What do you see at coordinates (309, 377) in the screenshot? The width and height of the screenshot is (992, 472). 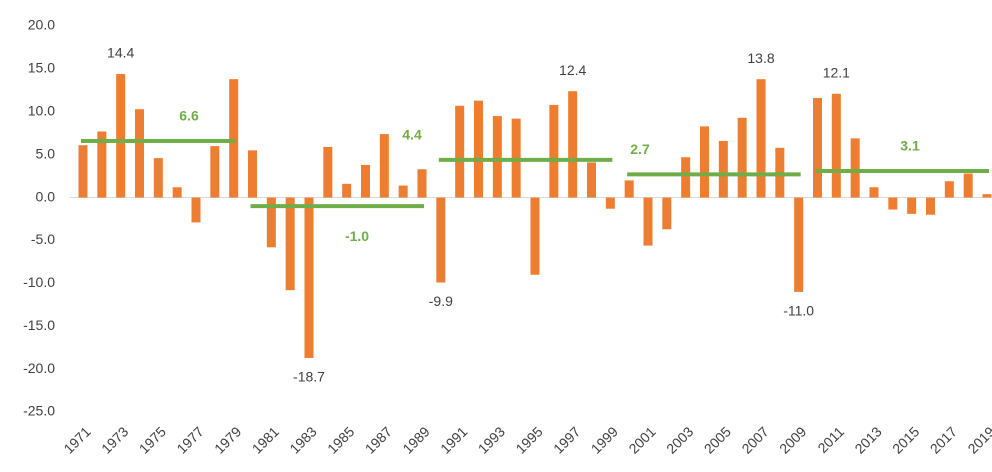 I see `data-label: -18.7` at bounding box center [309, 377].